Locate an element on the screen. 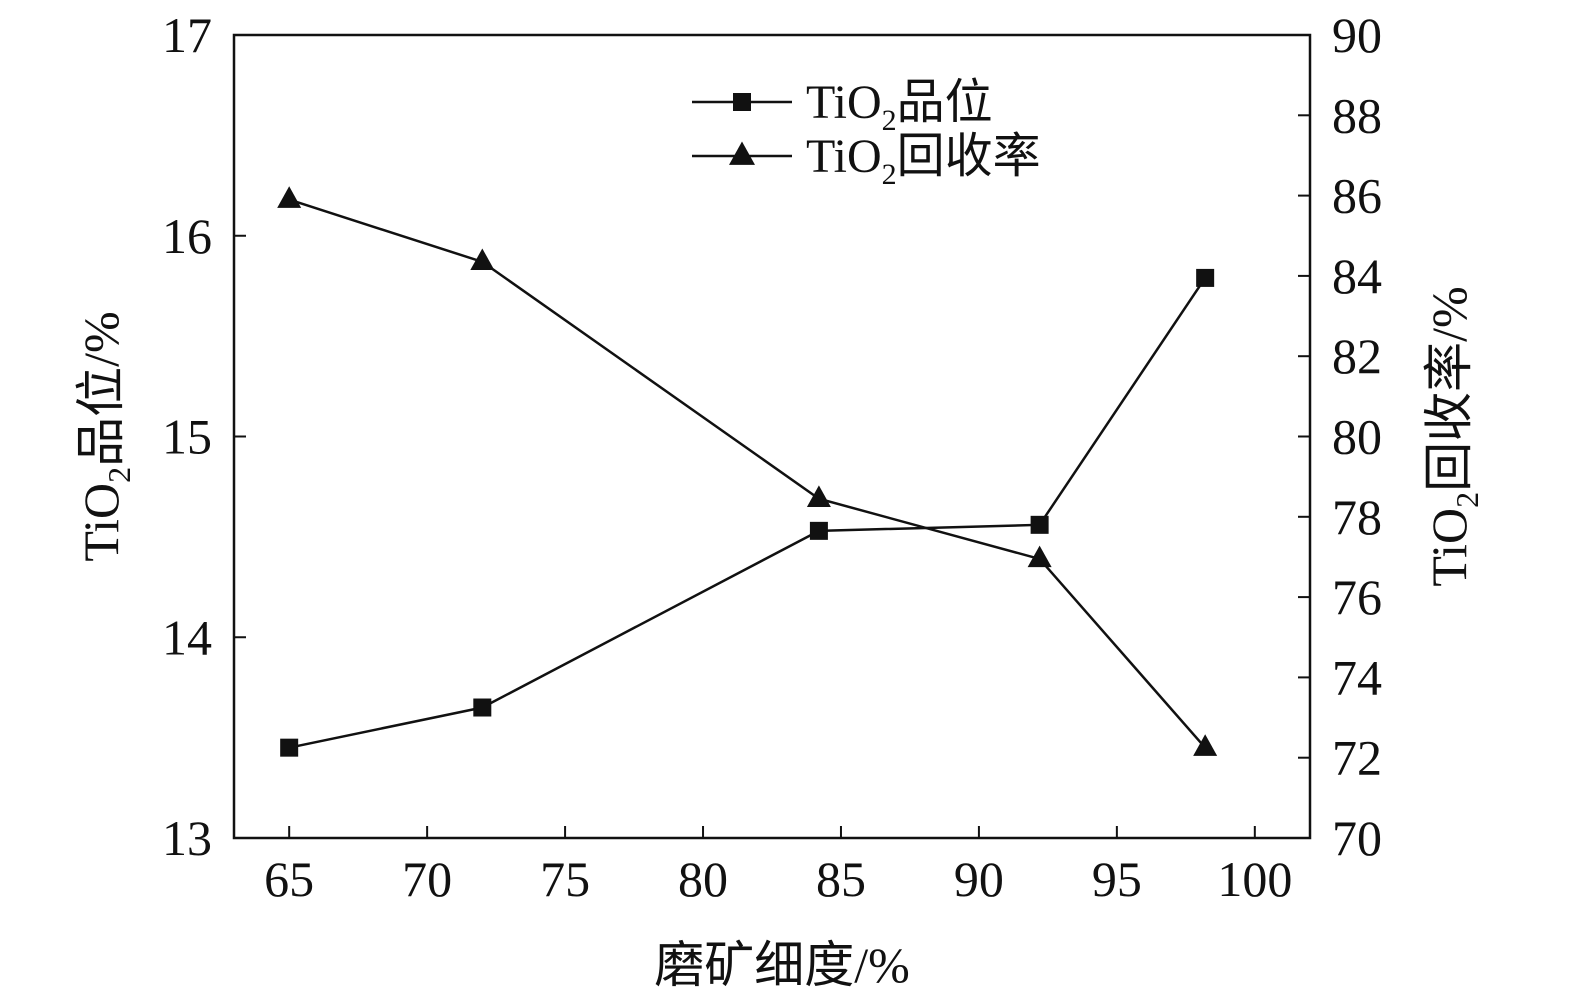  legend-recovery-rest: 回收率 is located at coordinates (969, 156).